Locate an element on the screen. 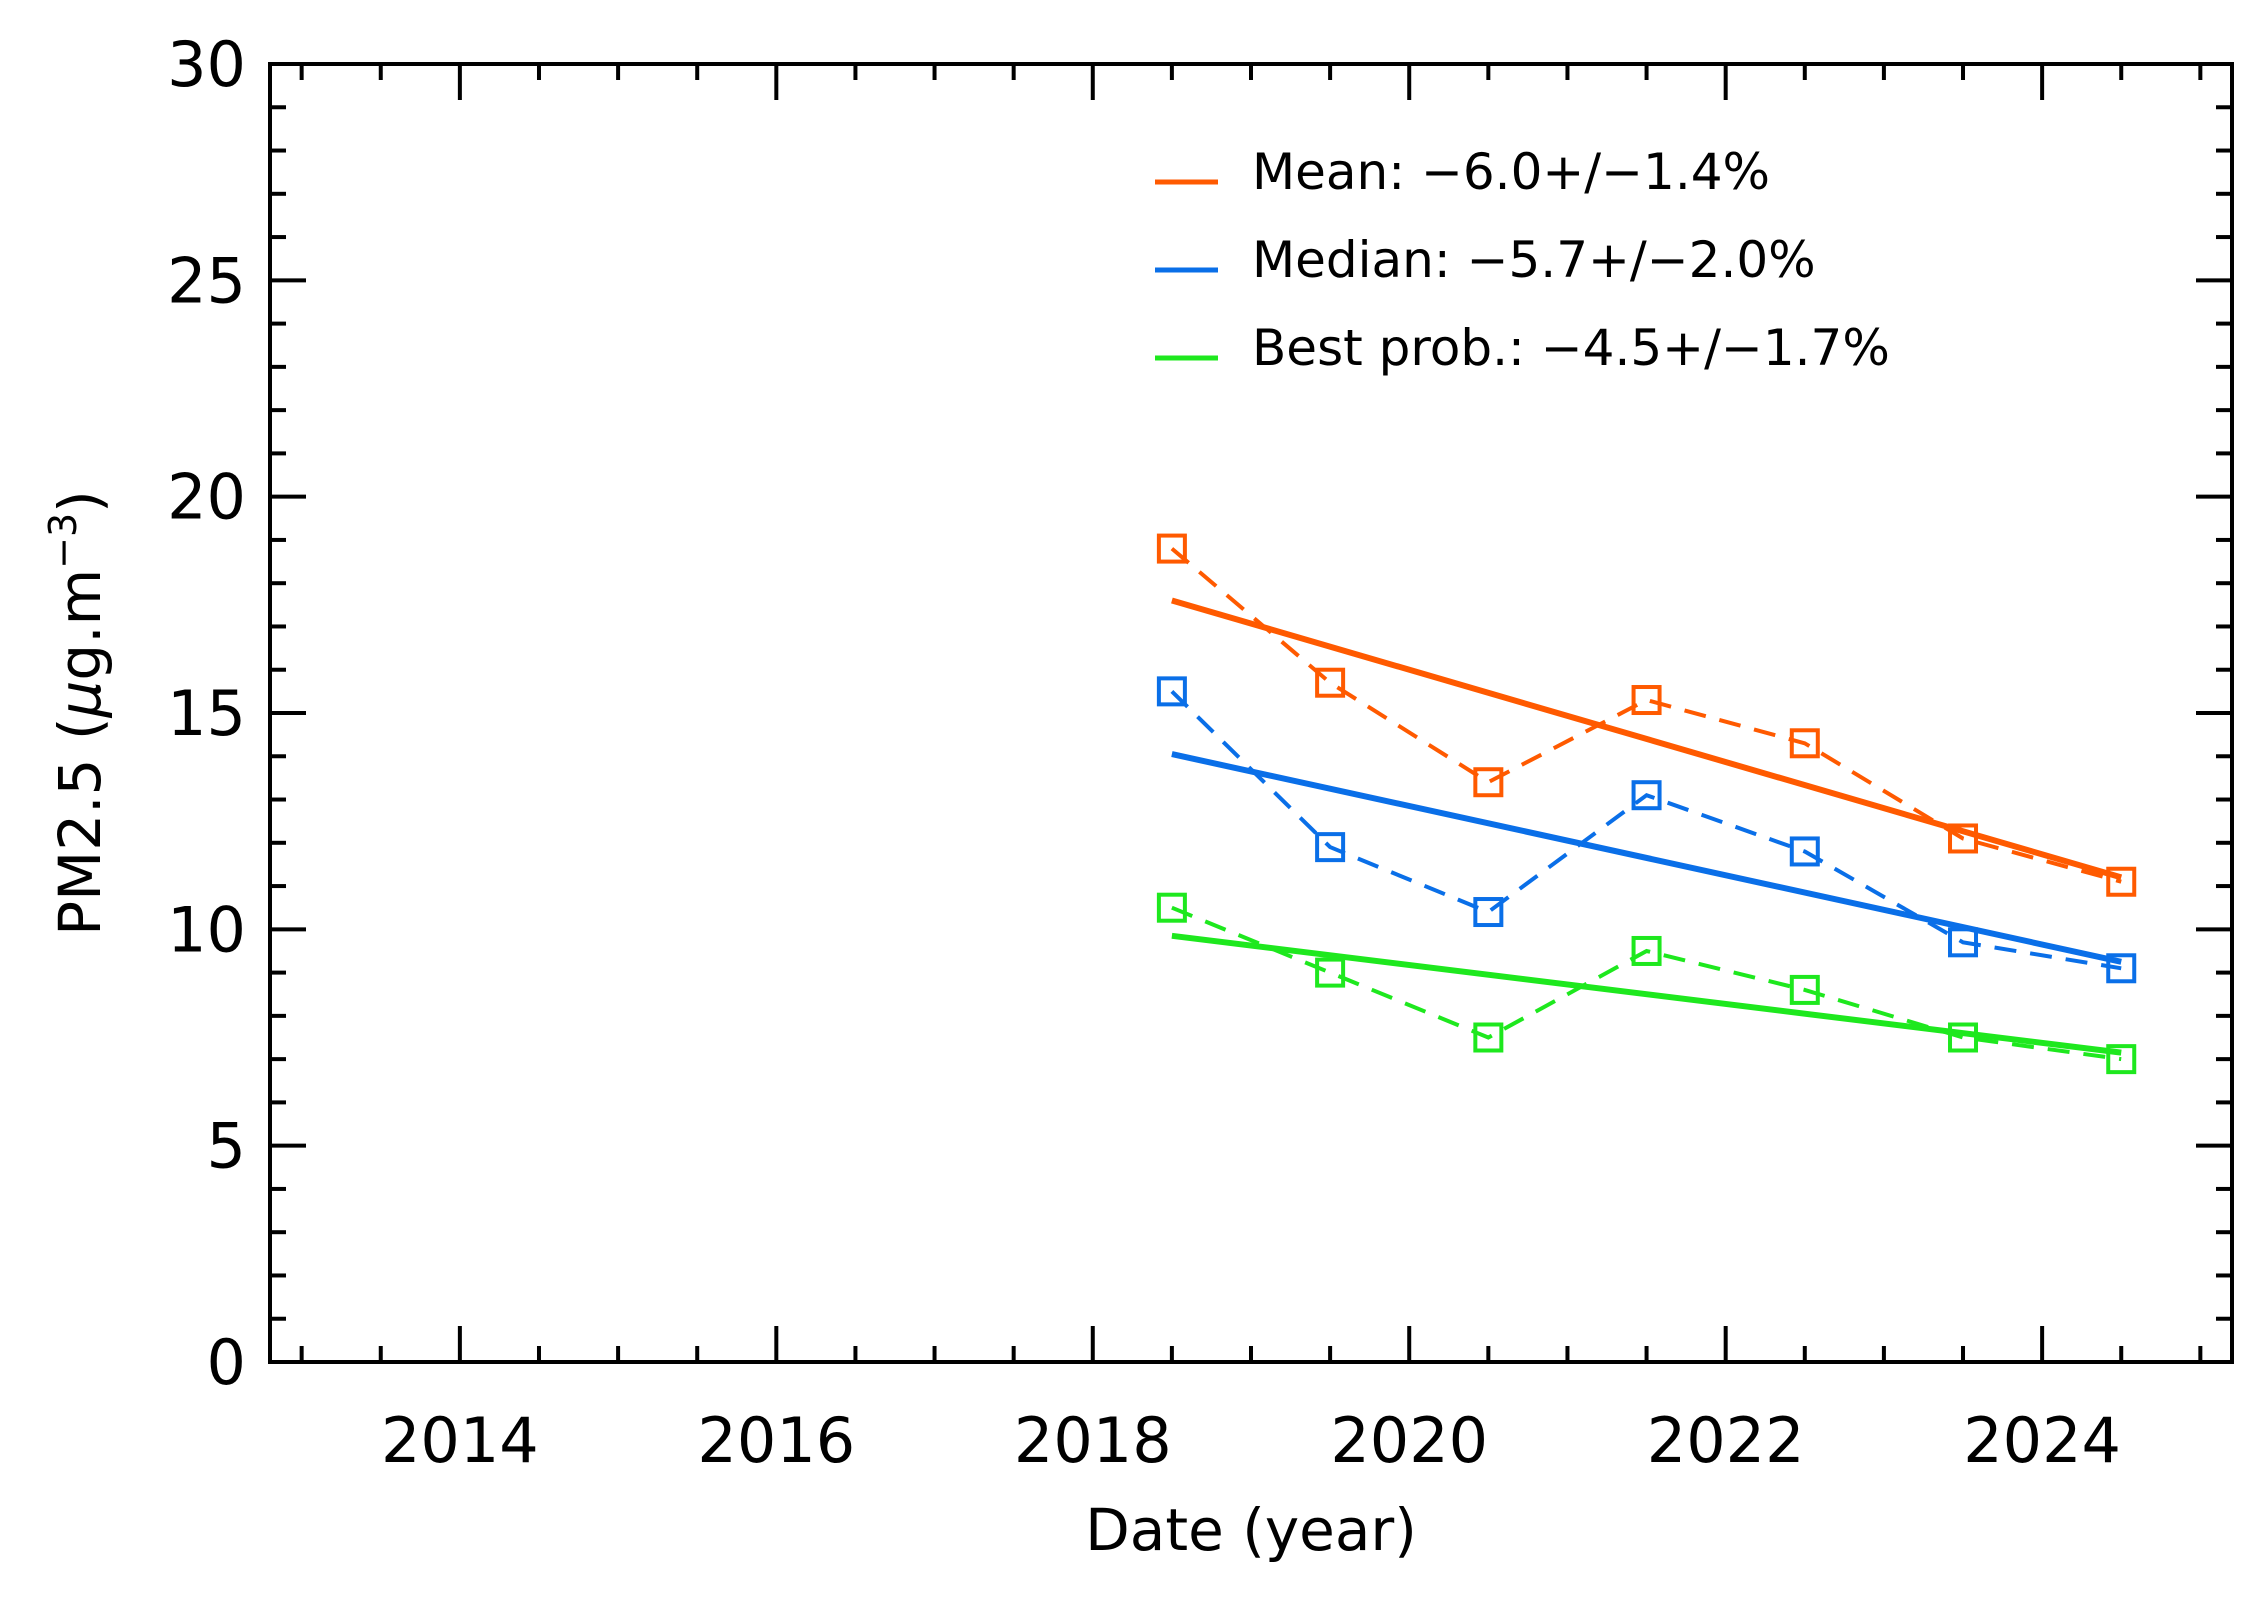 This screenshot has width=2265, height=1599. y-axis-title-mu: μ is located at coordinates (80, 700).